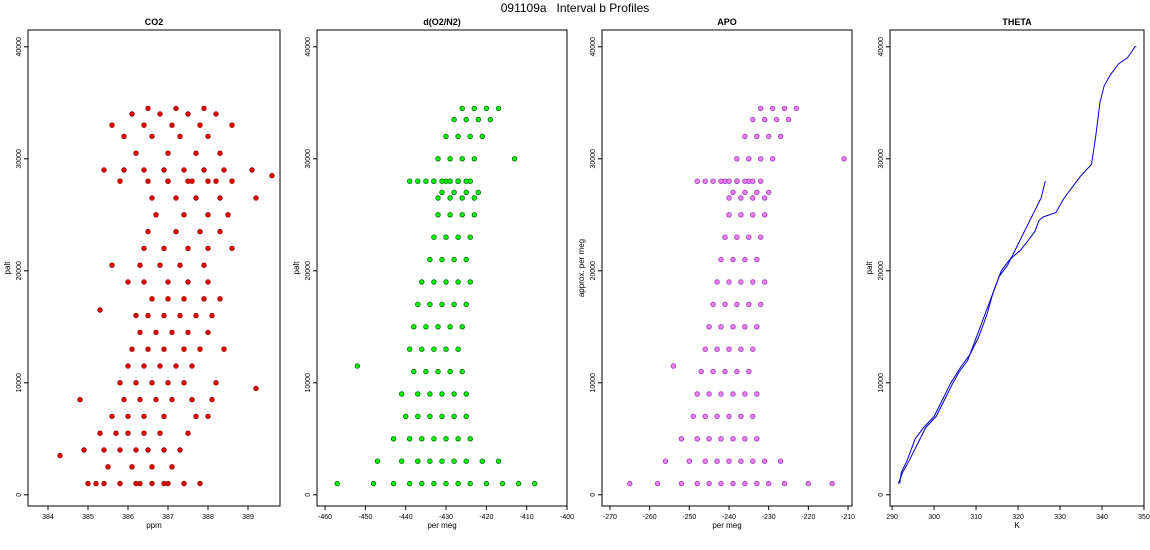 Image resolution: width=1150 pixels, height=550 pixels. I want to click on x-axis-label: per meg, so click(726, 525).